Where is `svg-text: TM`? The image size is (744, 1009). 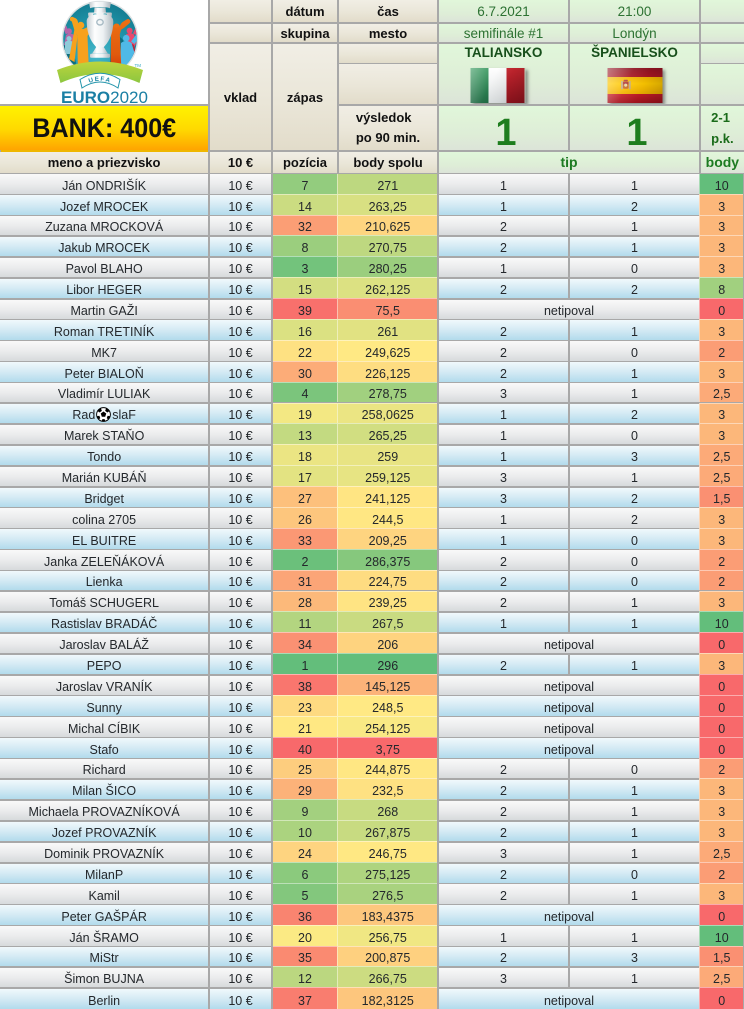 svg-text: TM is located at coordinates (137, 65).